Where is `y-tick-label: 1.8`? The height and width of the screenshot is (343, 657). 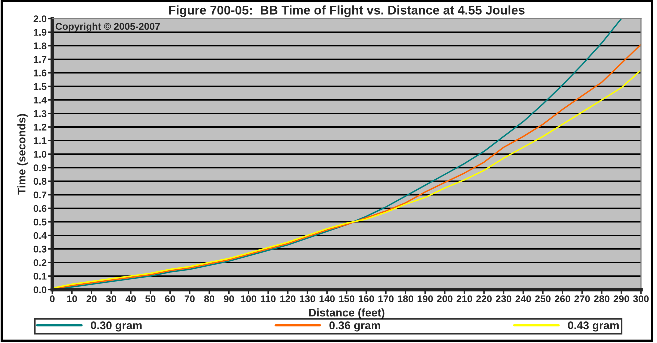 y-tick-label: 1.8 is located at coordinates (40, 46).